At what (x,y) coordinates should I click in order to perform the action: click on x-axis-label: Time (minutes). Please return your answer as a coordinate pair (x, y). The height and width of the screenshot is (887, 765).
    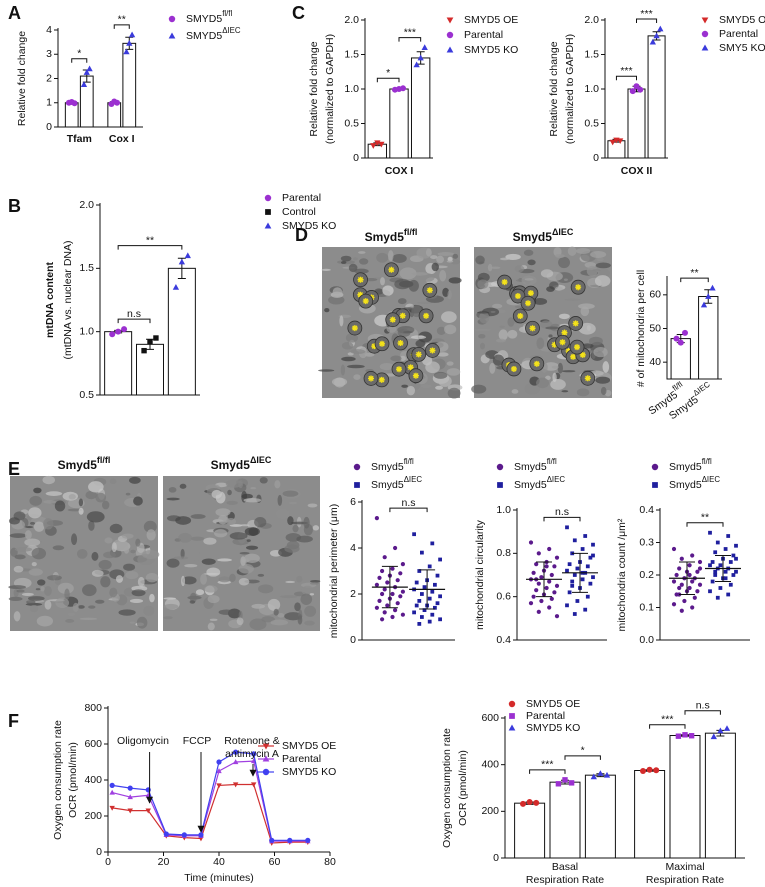
    Looking at the image, I should click on (219, 878).